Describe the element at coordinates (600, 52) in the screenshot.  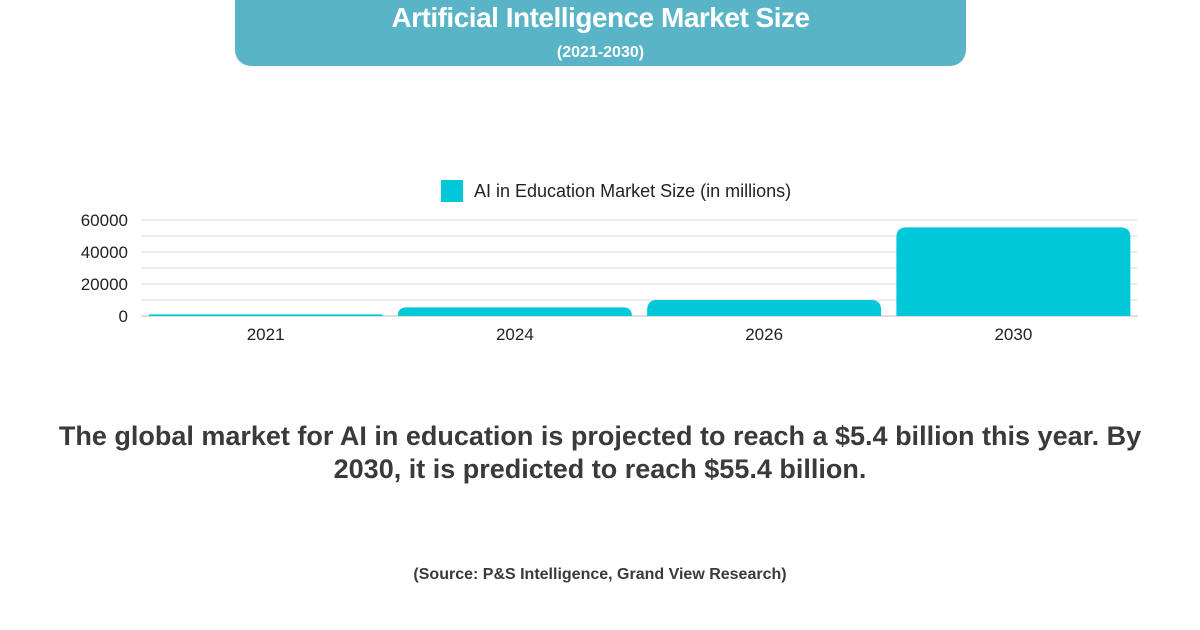
I see `page-subtitle: (2021-2030)` at that location.